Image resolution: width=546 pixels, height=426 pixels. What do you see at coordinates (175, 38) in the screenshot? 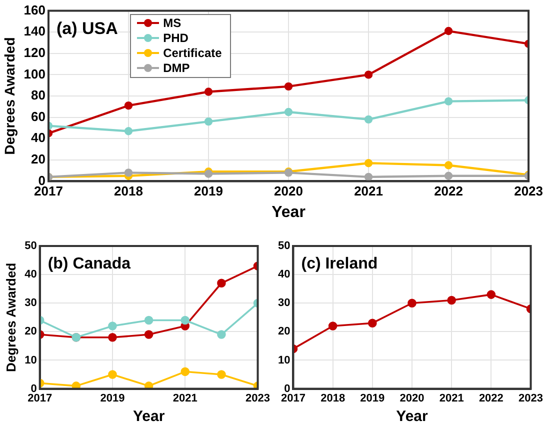
I see `legend-label: PHD` at bounding box center [175, 38].